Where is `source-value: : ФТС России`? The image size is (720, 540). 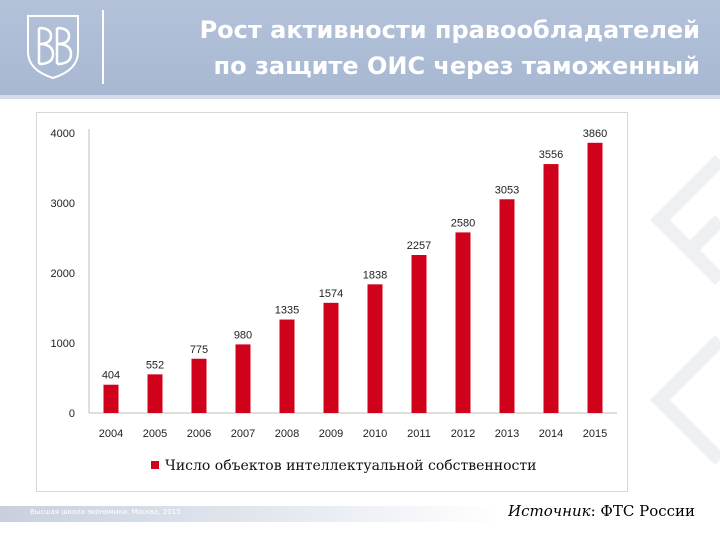
source-value: : ФТС России is located at coordinates (643, 511).